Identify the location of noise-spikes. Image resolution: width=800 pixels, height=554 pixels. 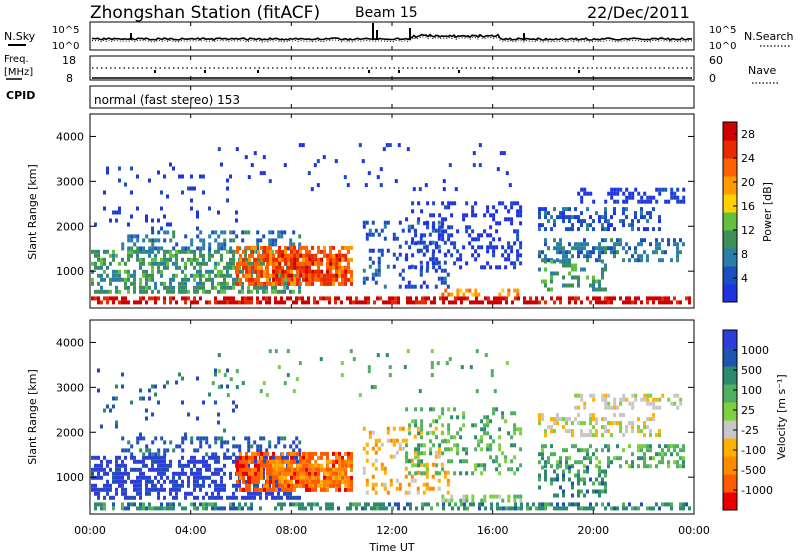
(327, 31).